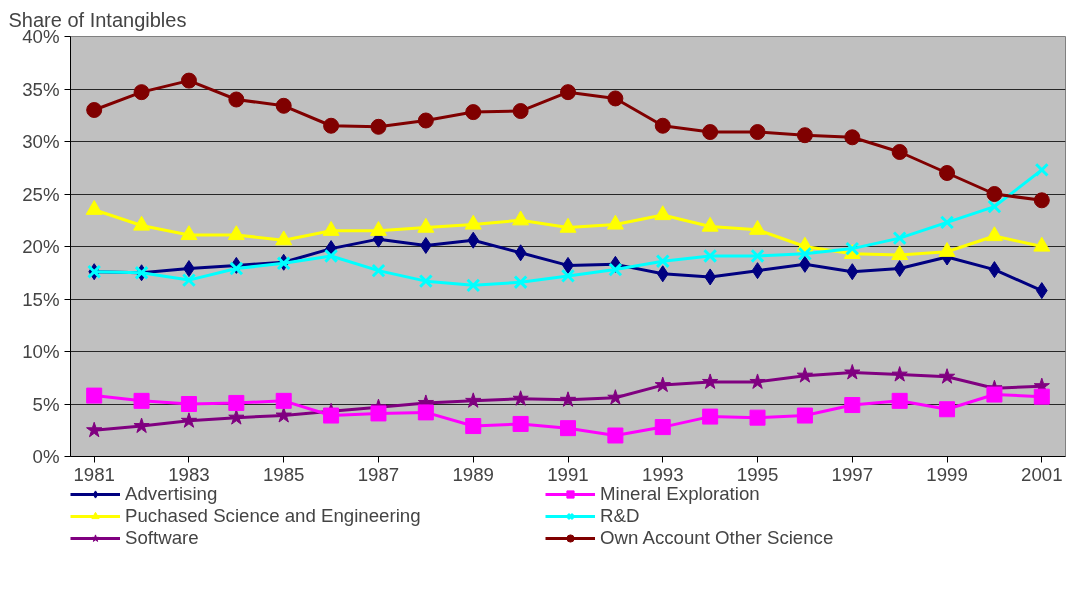 The width and height of the screenshot is (1084, 602). What do you see at coordinates (273, 516) in the screenshot?
I see `legend-label: Puchased Science and Engineering` at bounding box center [273, 516].